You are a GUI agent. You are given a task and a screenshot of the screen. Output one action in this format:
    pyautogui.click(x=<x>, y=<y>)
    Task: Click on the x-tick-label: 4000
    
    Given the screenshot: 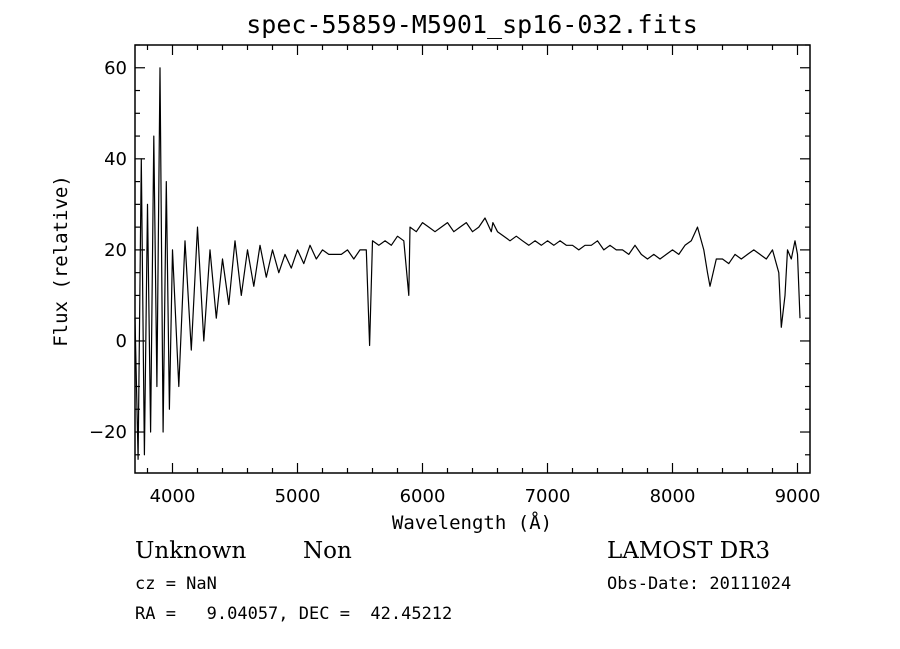 What is the action you would take?
    pyautogui.click(x=173, y=496)
    